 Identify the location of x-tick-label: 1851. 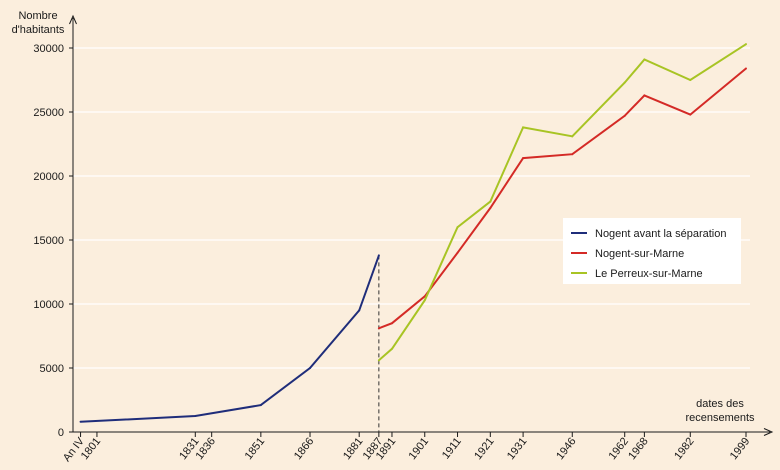
(255, 448).